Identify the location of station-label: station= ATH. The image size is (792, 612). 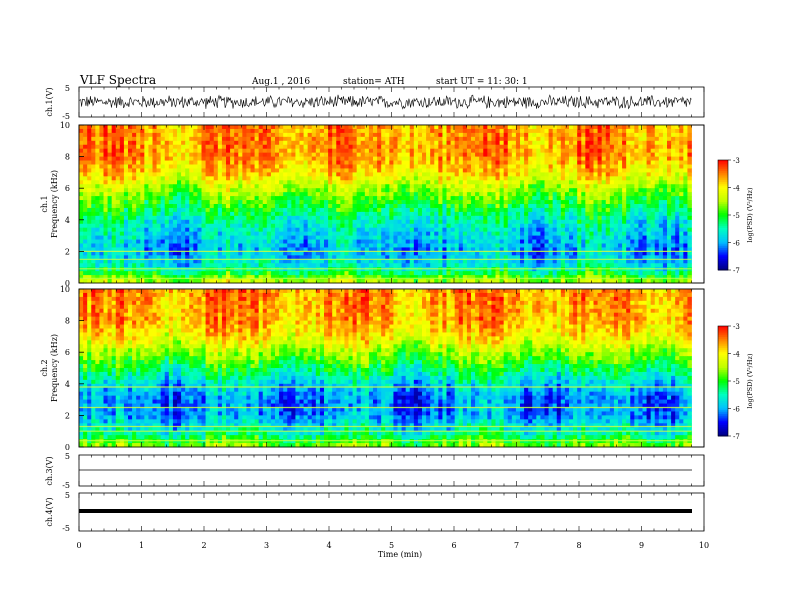
(374, 82).